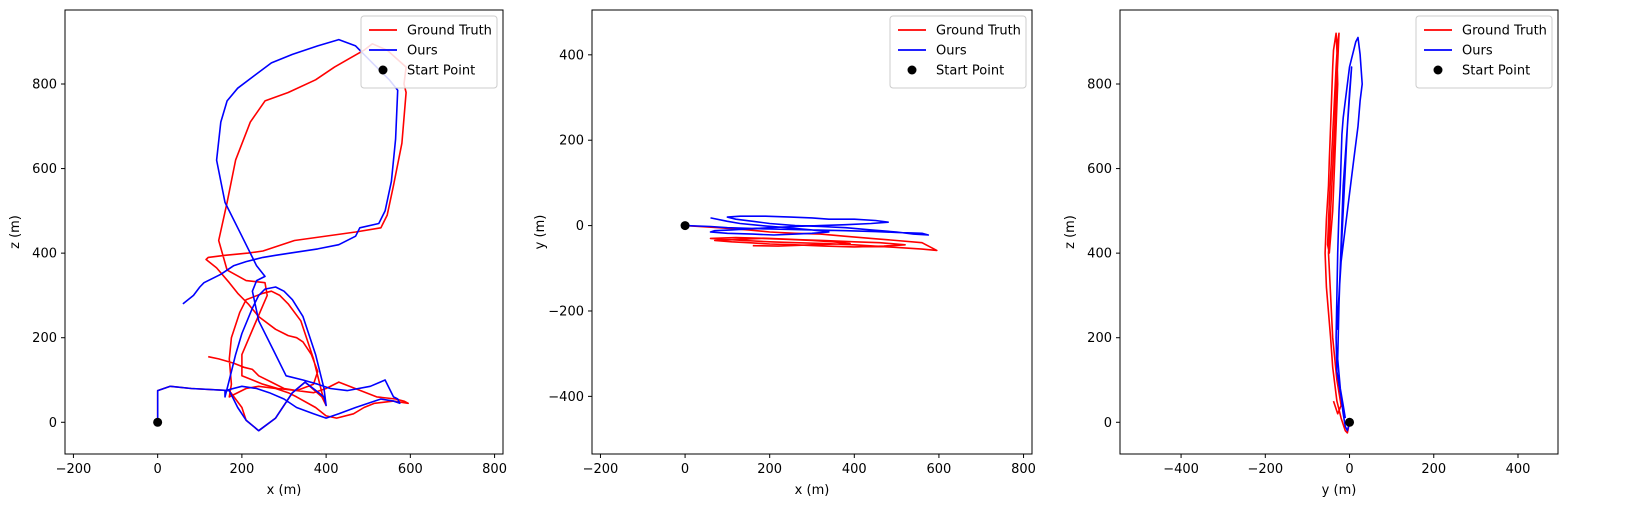 The width and height of the screenshot is (1625, 525). Describe the element at coordinates (566, 311) in the screenshot. I see `y-tick-label: −200` at that location.